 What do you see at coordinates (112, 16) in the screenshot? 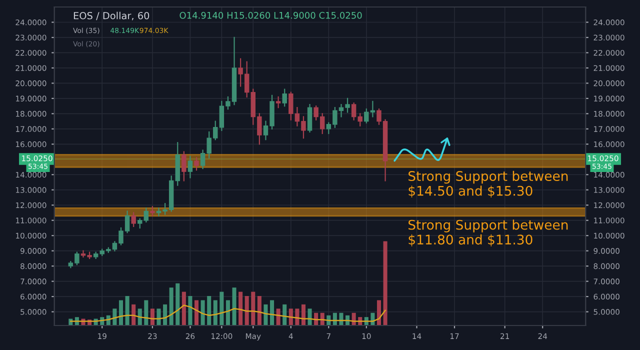
I see `chart-title: EOS / Dollar, 60` at bounding box center [112, 16].